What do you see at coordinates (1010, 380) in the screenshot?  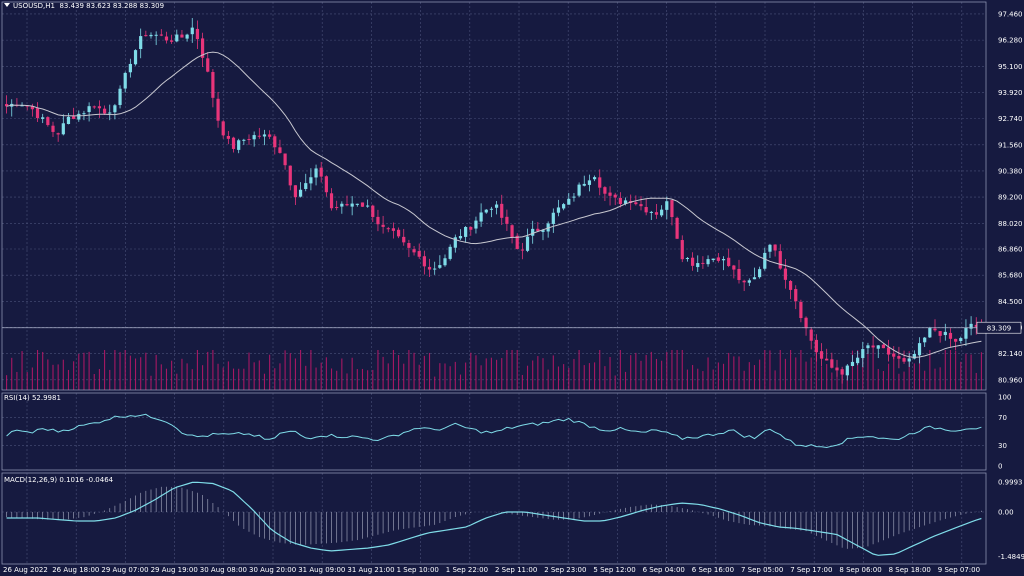 I see `price-axis-label: 80.960` at bounding box center [1010, 380].